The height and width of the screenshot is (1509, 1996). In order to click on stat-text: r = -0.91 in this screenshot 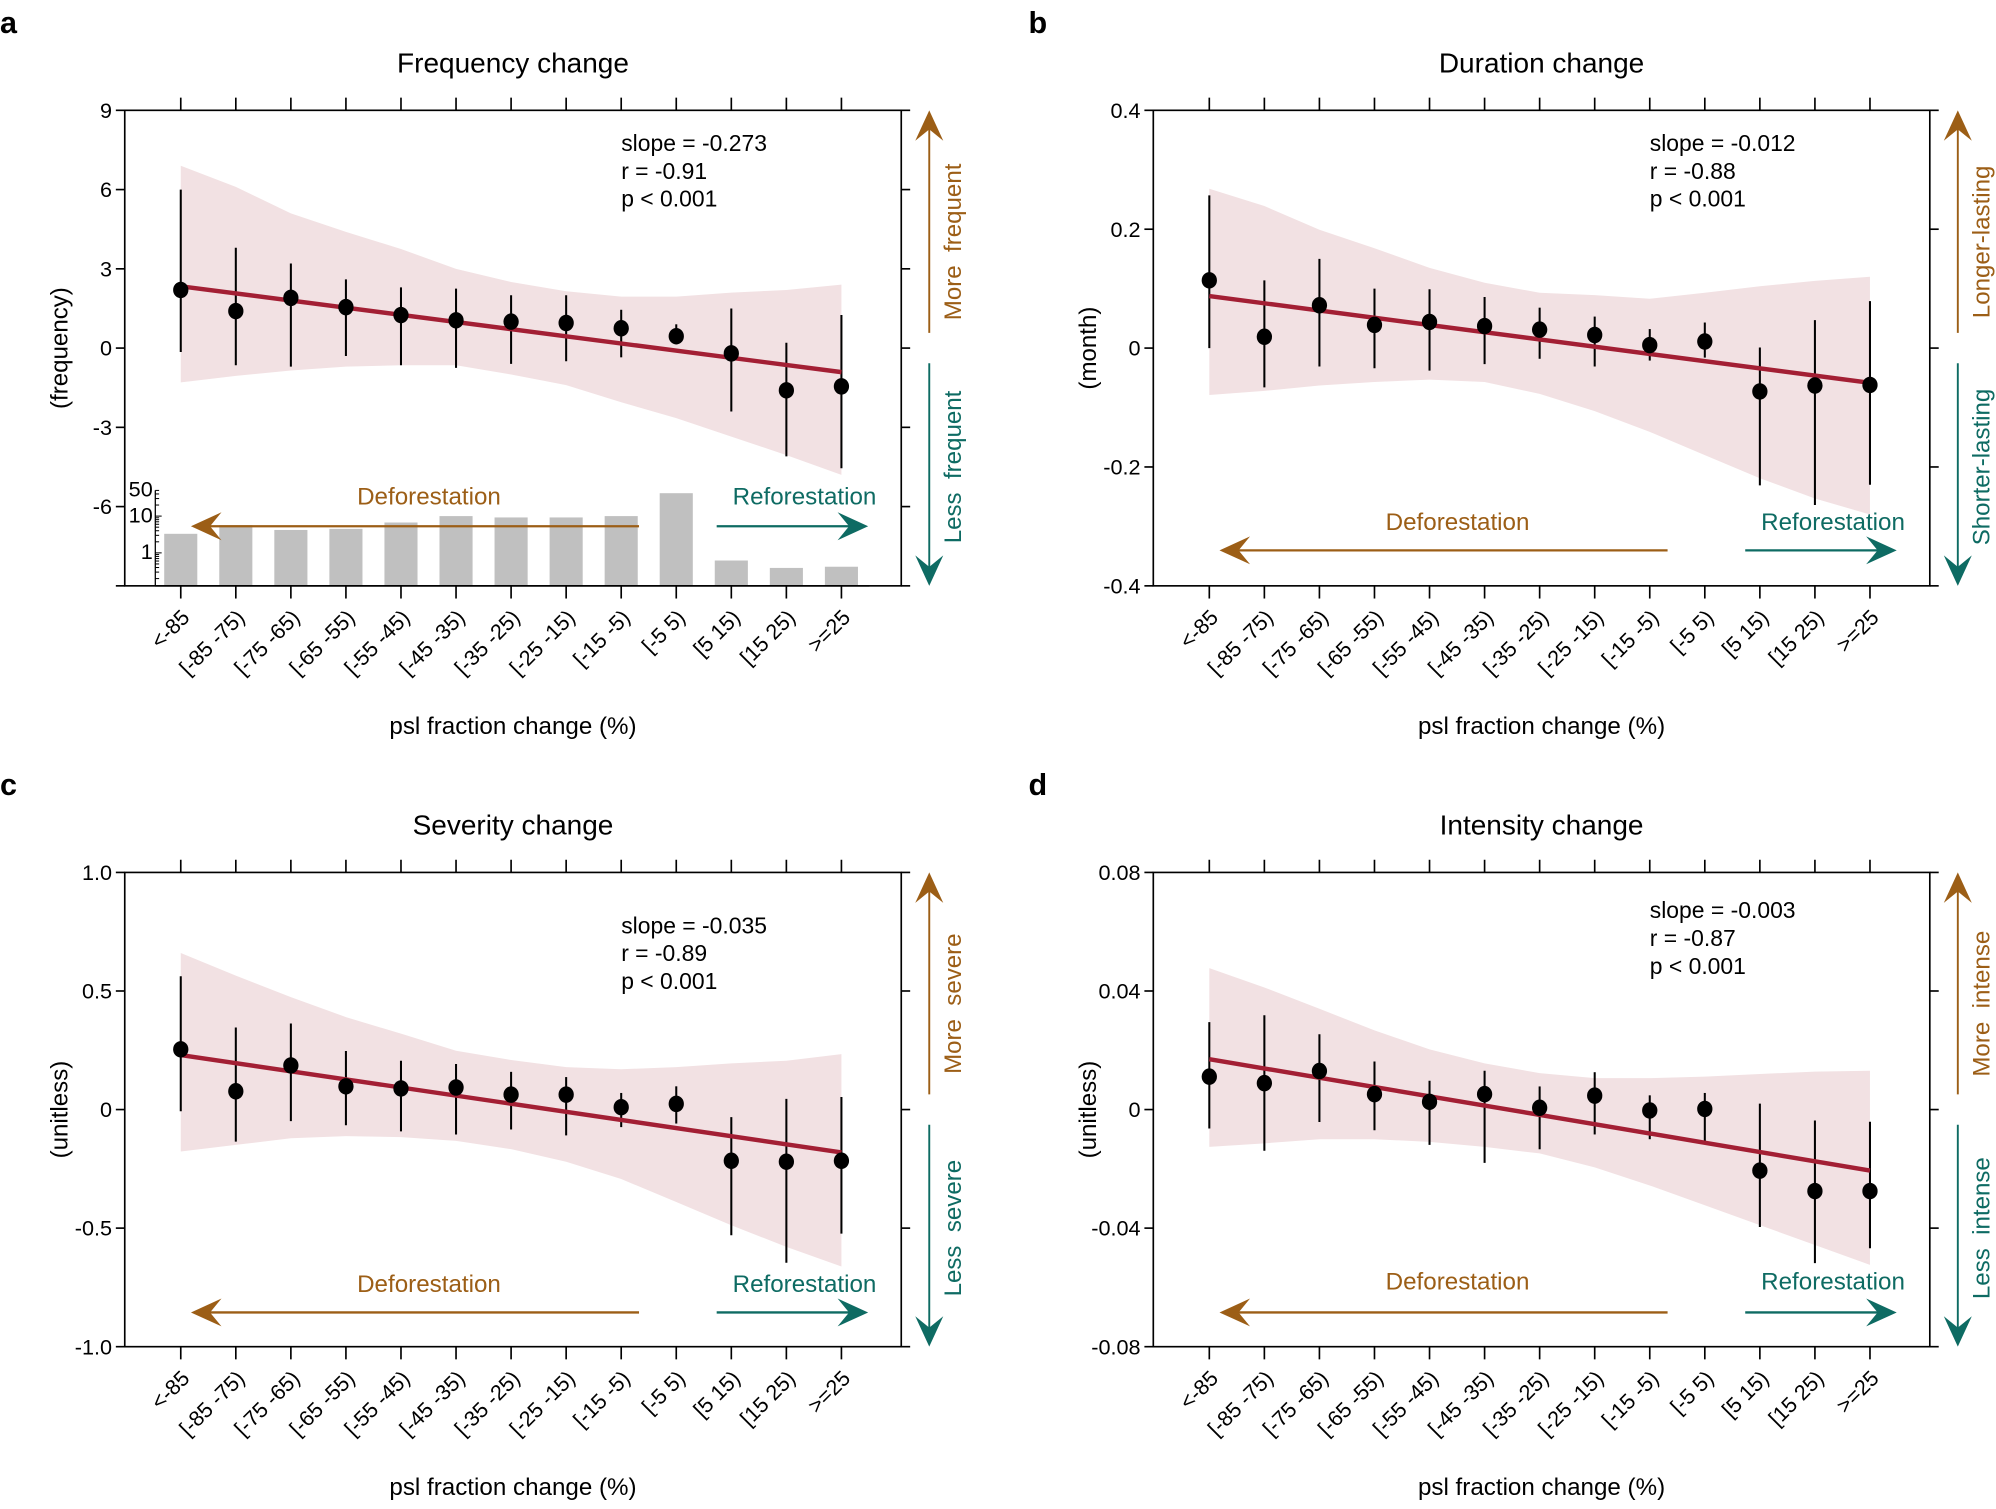, I will do `click(664, 171)`.